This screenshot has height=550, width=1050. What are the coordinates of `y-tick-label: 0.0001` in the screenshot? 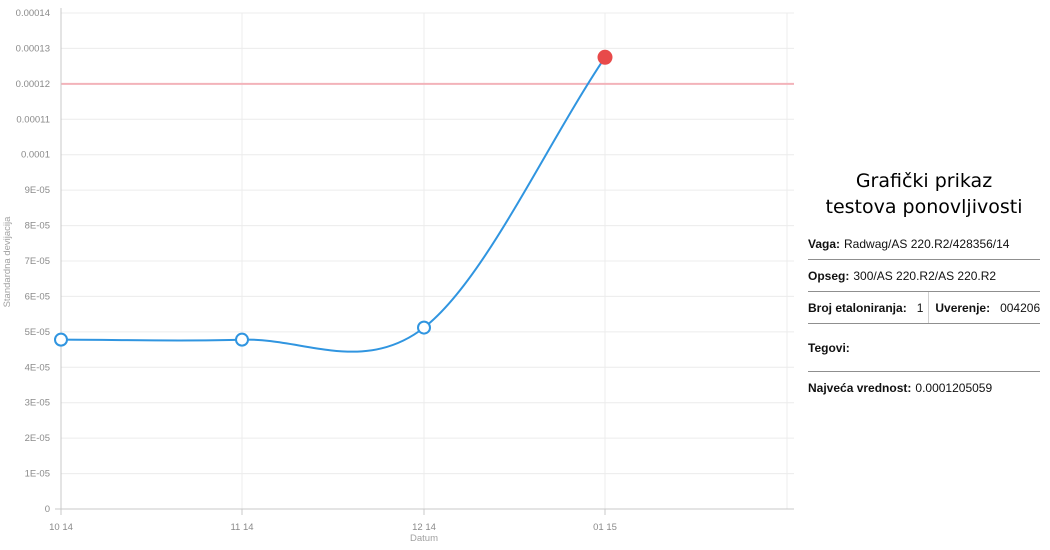 It's located at (35, 155).